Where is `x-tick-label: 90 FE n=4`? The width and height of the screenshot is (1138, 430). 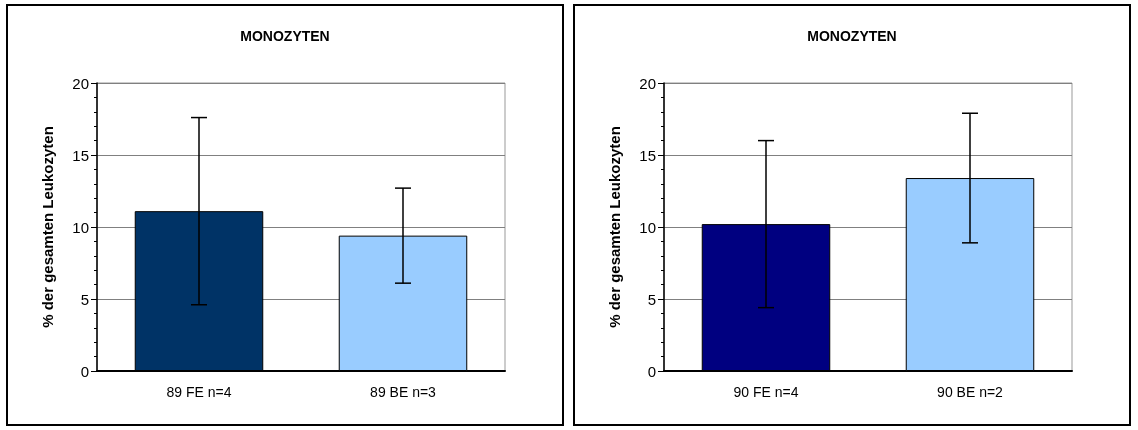 x-tick-label: 90 FE n=4 is located at coordinates (766, 392).